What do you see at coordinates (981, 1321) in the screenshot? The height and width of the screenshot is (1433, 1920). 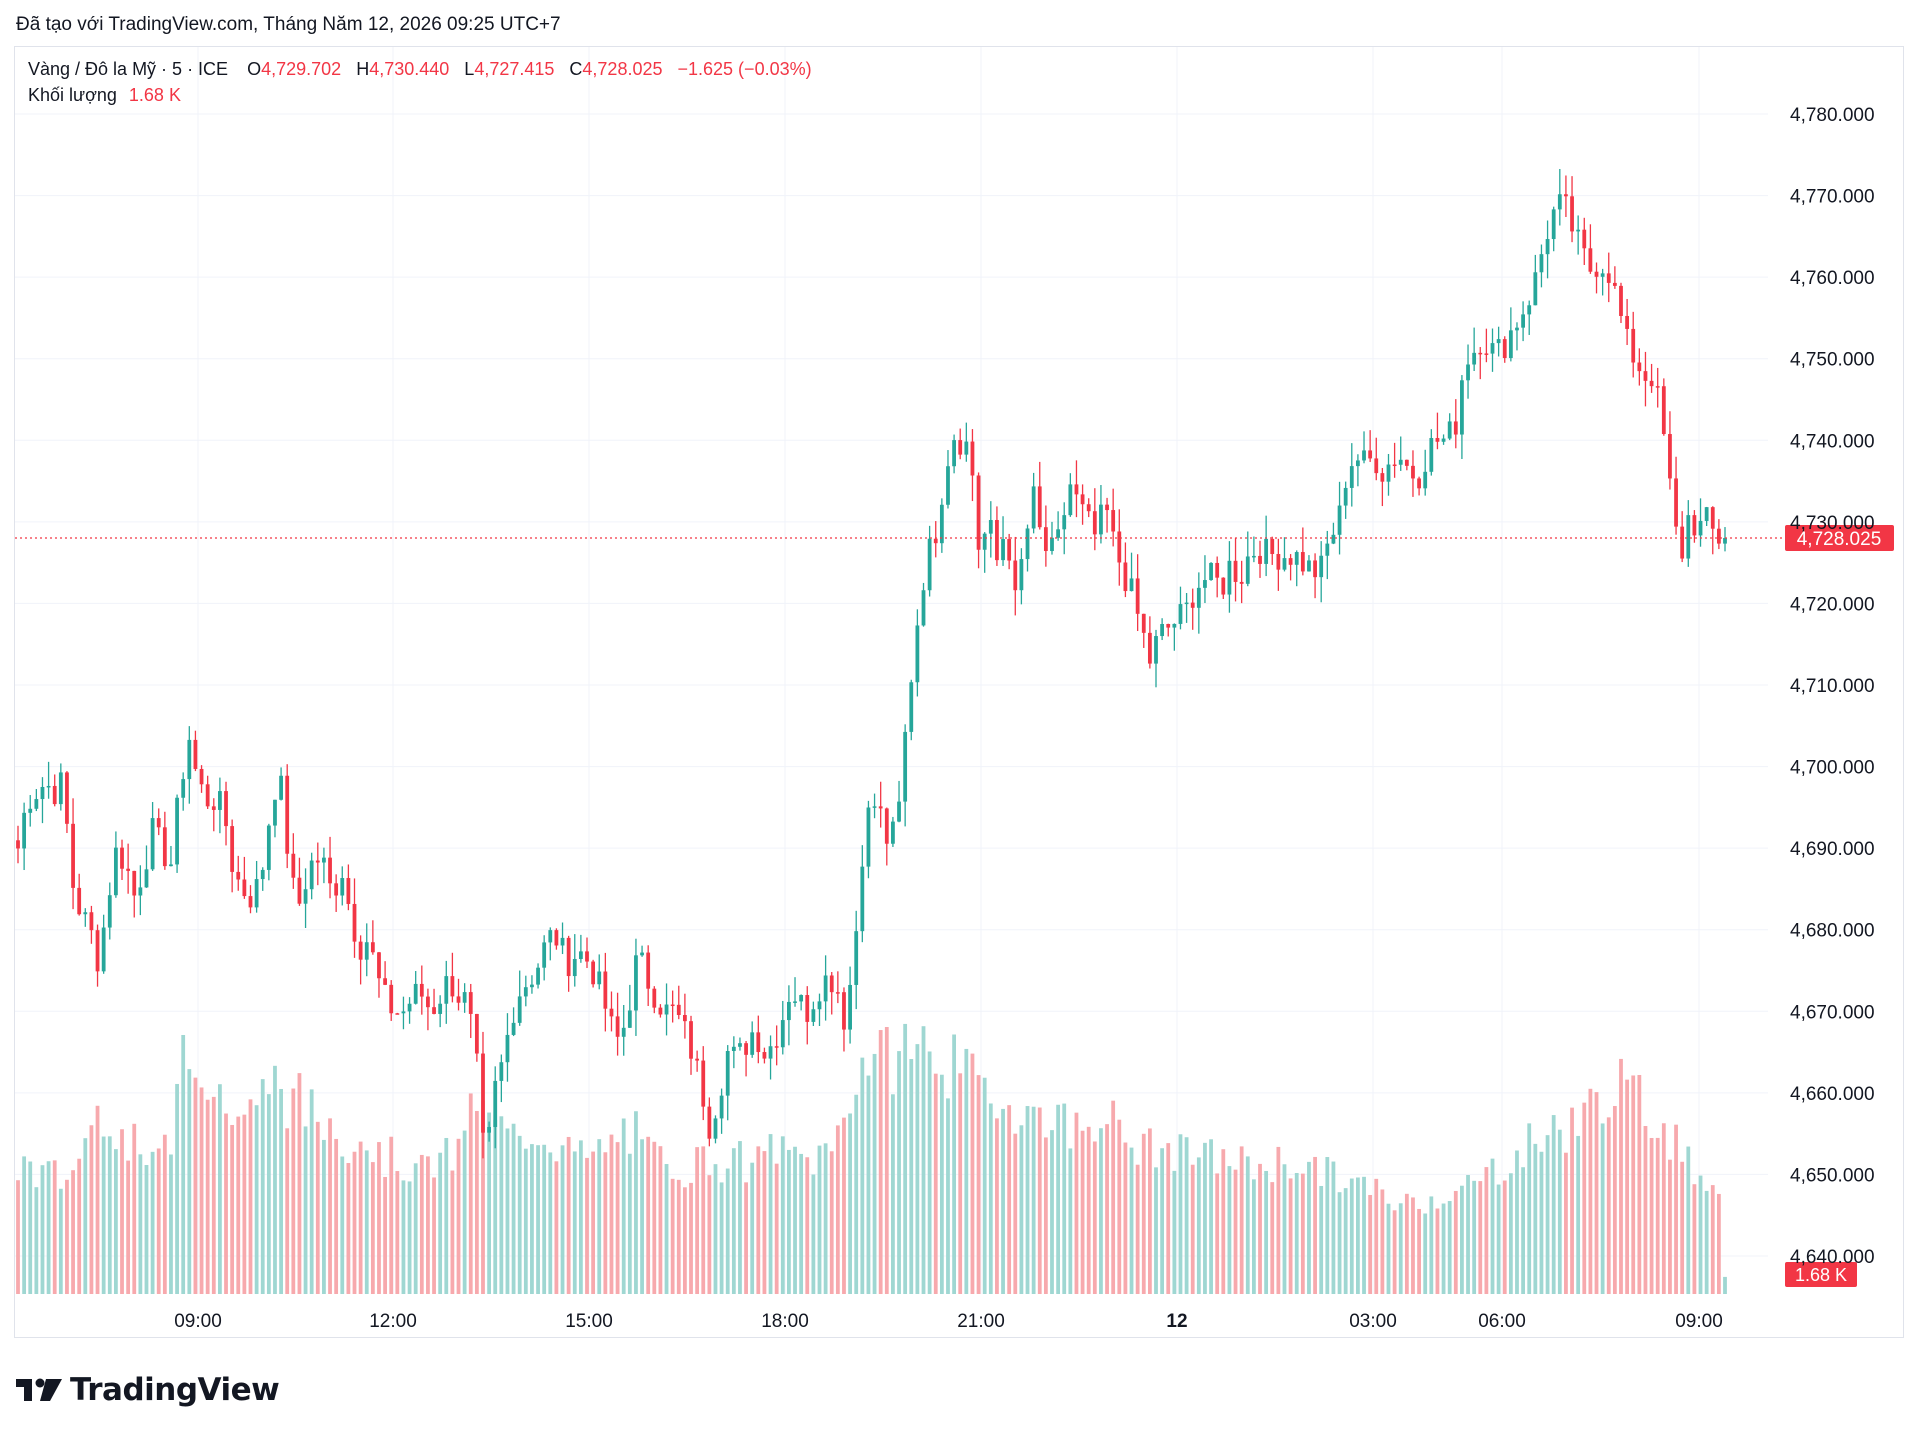 I see `time-tick-label: 21:00` at bounding box center [981, 1321].